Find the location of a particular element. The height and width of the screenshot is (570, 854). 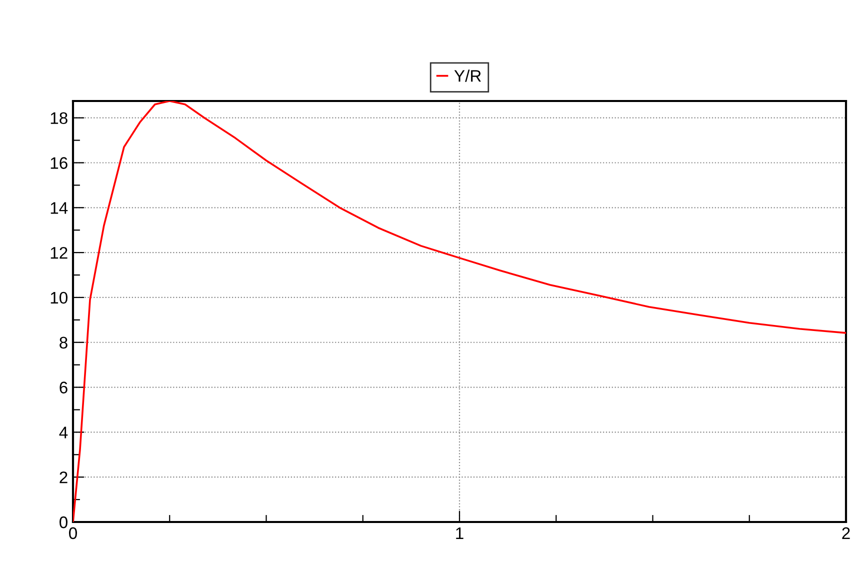

y-tick-label: 18 is located at coordinates (59, 118).